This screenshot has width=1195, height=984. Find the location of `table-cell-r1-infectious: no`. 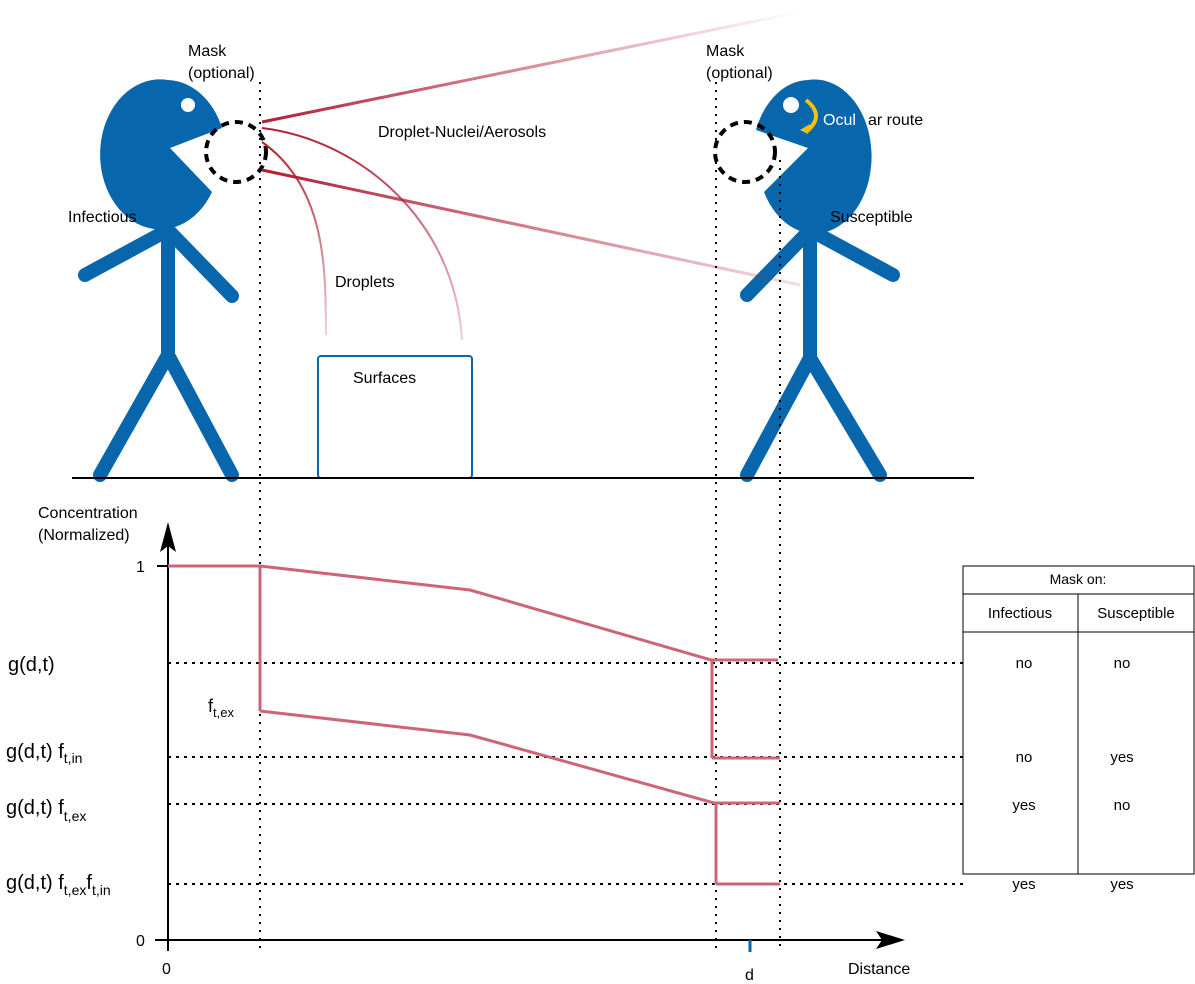

table-cell-r1-infectious: no is located at coordinates (1024, 663).